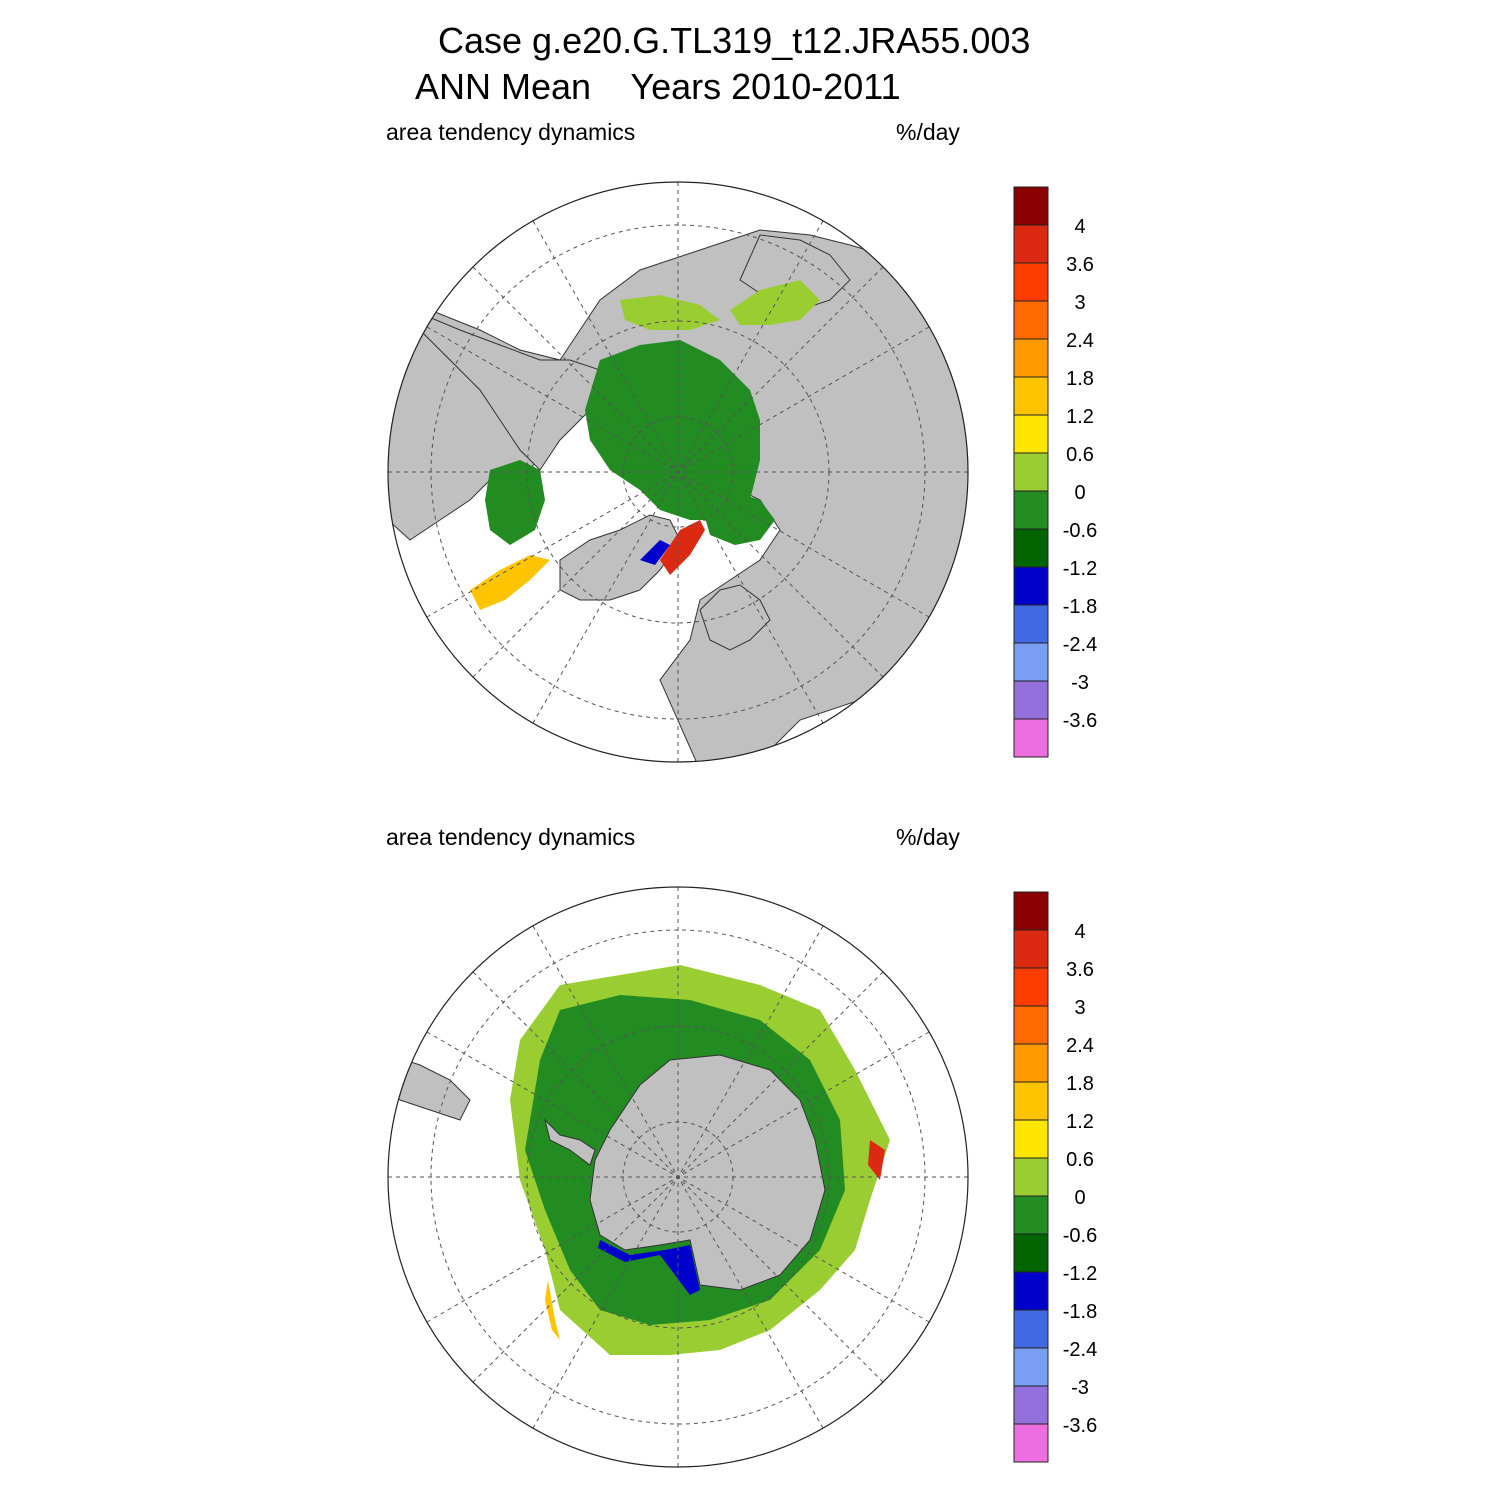 The image size is (1500, 1500). Describe the element at coordinates (658, 86) in the screenshot. I see `figure-title-period: ANN Mean Years 2010-2011` at that location.